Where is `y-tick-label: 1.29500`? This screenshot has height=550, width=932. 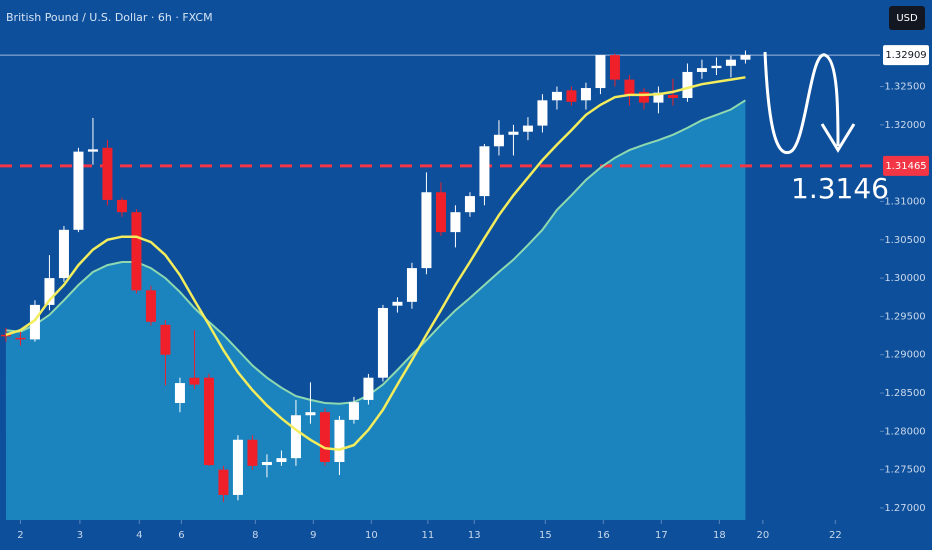 y-tick-label: 1.29500 is located at coordinates (904, 316).